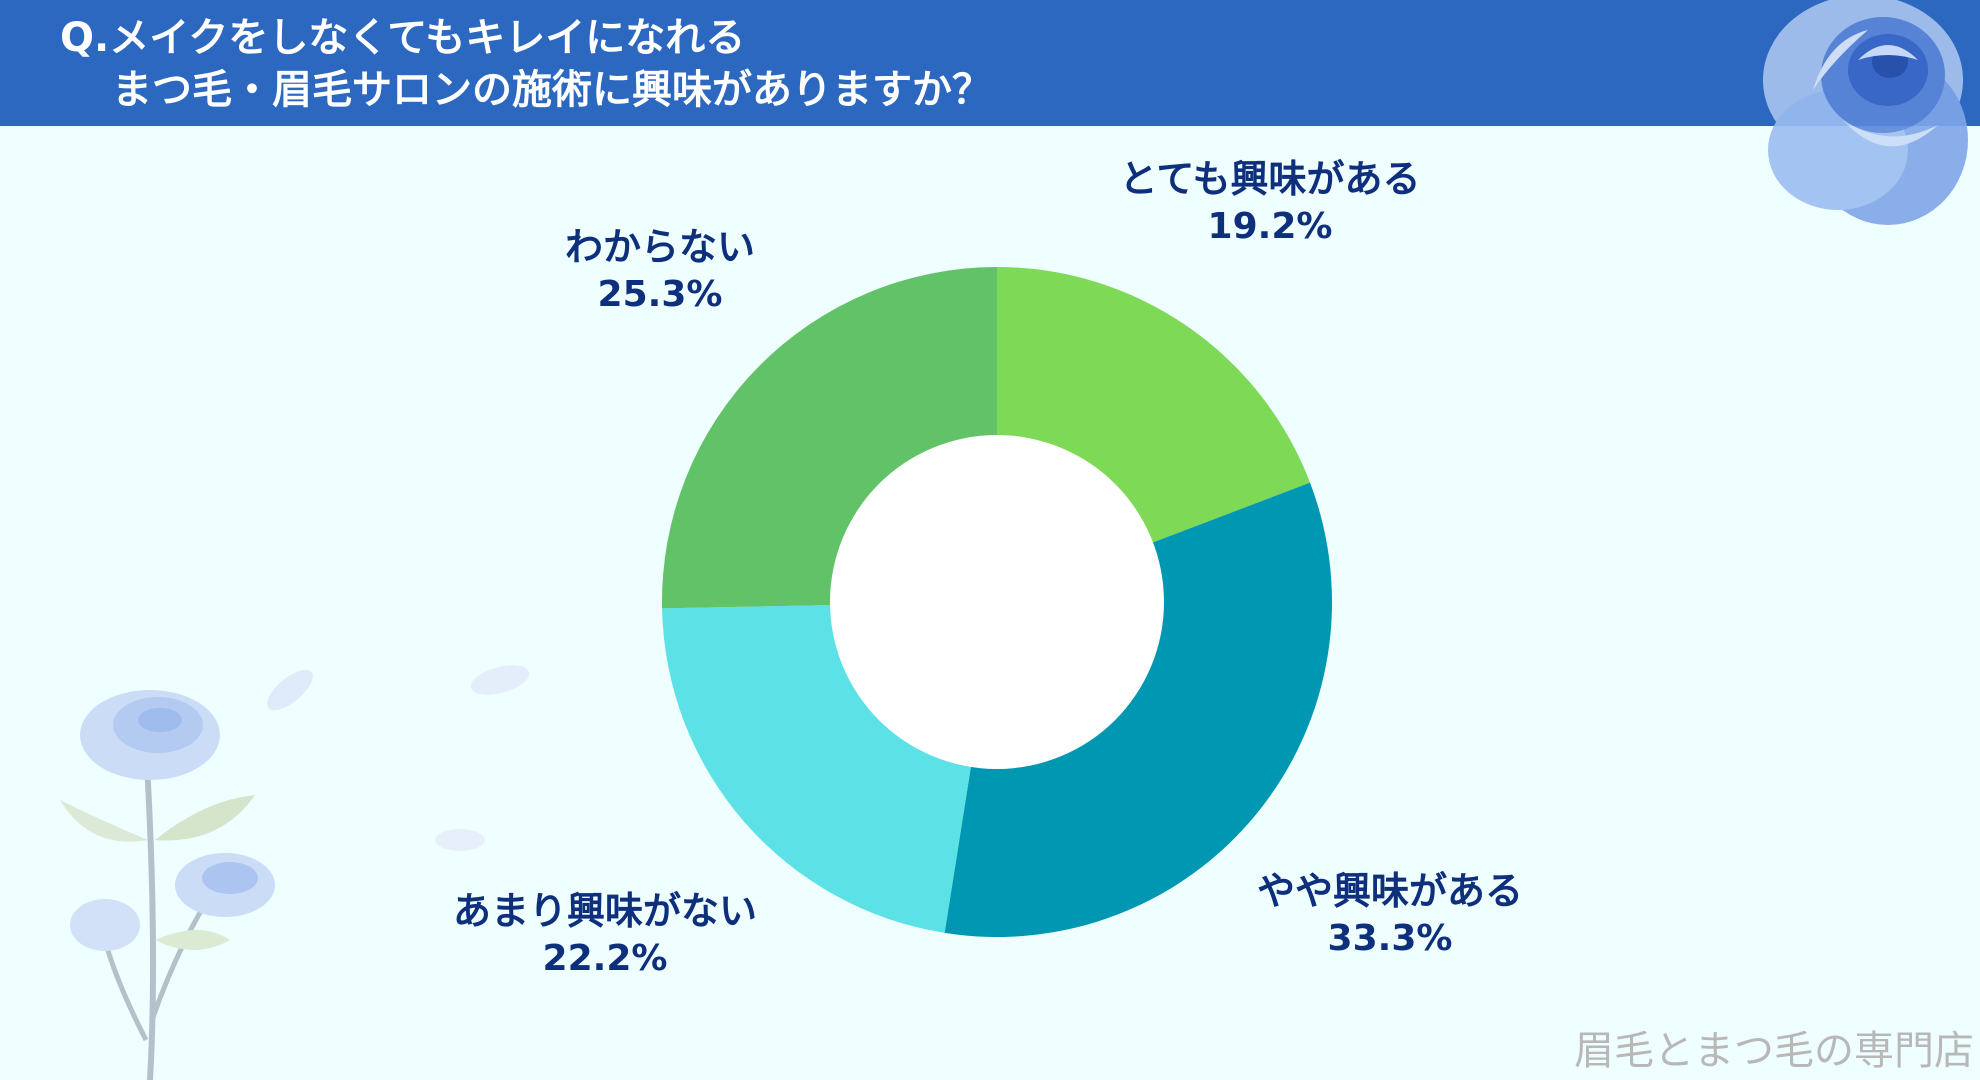  What do you see at coordinates (604, 911) in the screenshot?
I see `slice-name-not-very-interested: あまり興味がない` at bounding box center [604, 911].